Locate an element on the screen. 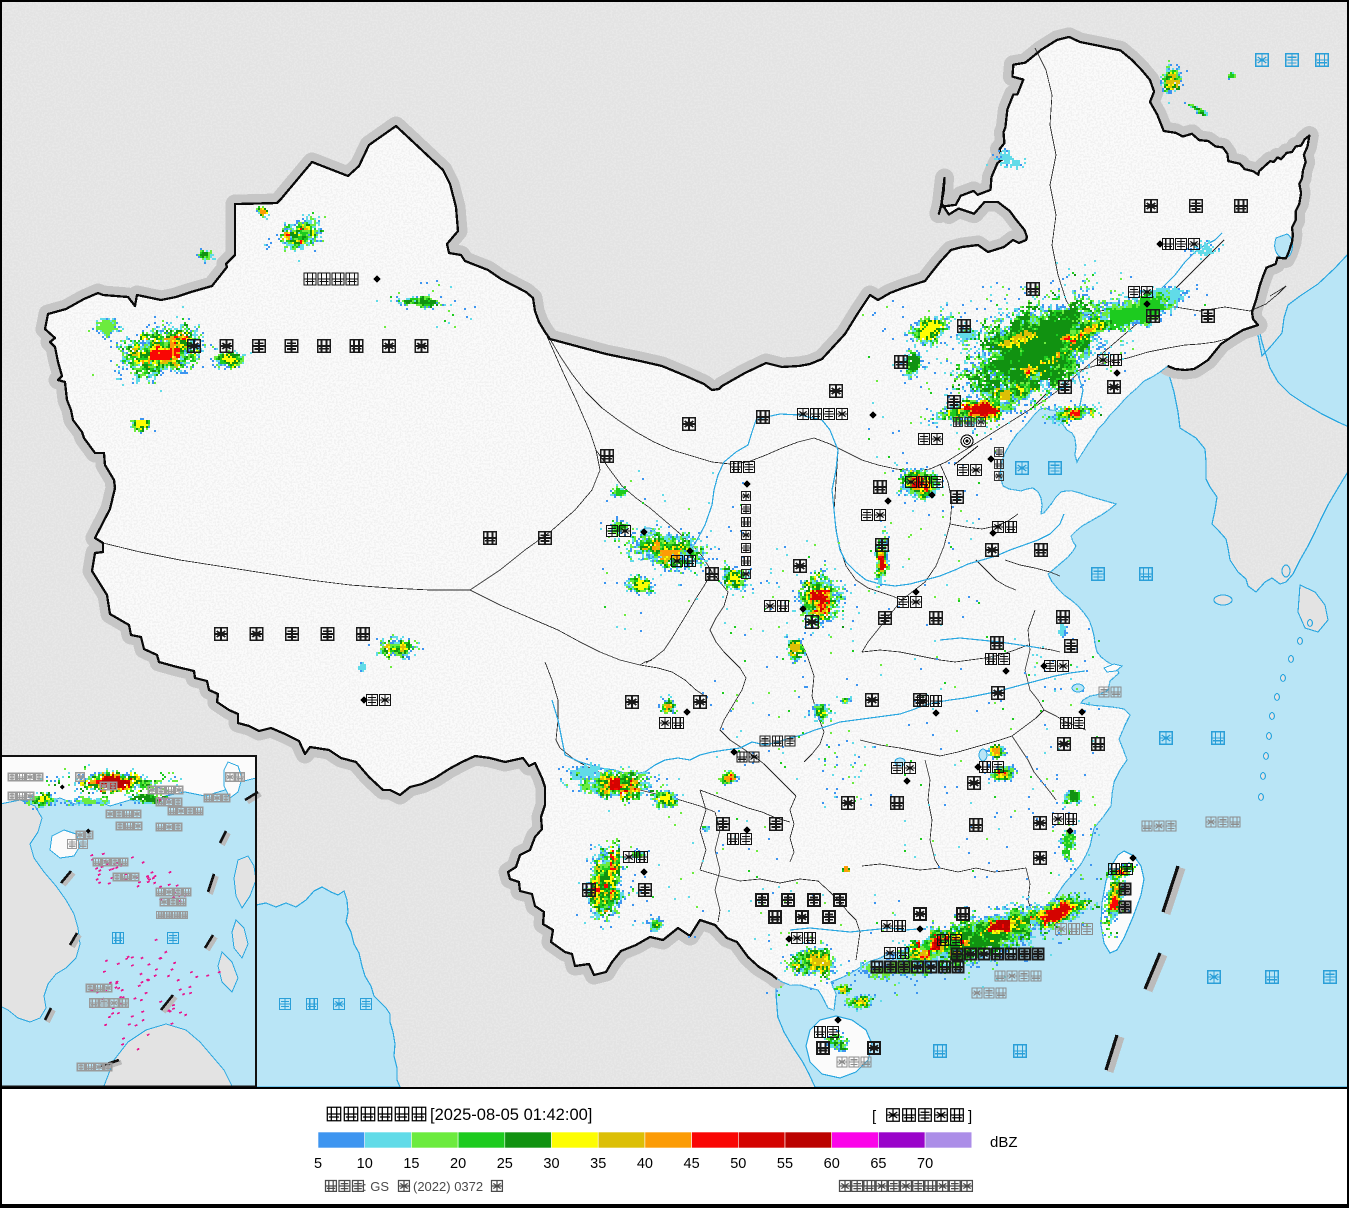 This screenshot has width=1349, height=1208. svg-text: 50 is located at coordinates (738, 1164).